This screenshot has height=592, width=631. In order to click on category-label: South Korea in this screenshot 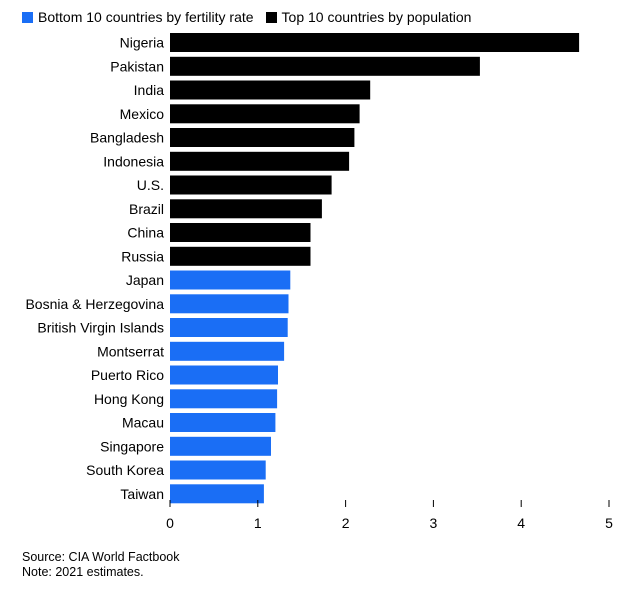, I will do `click(125, 470)`.